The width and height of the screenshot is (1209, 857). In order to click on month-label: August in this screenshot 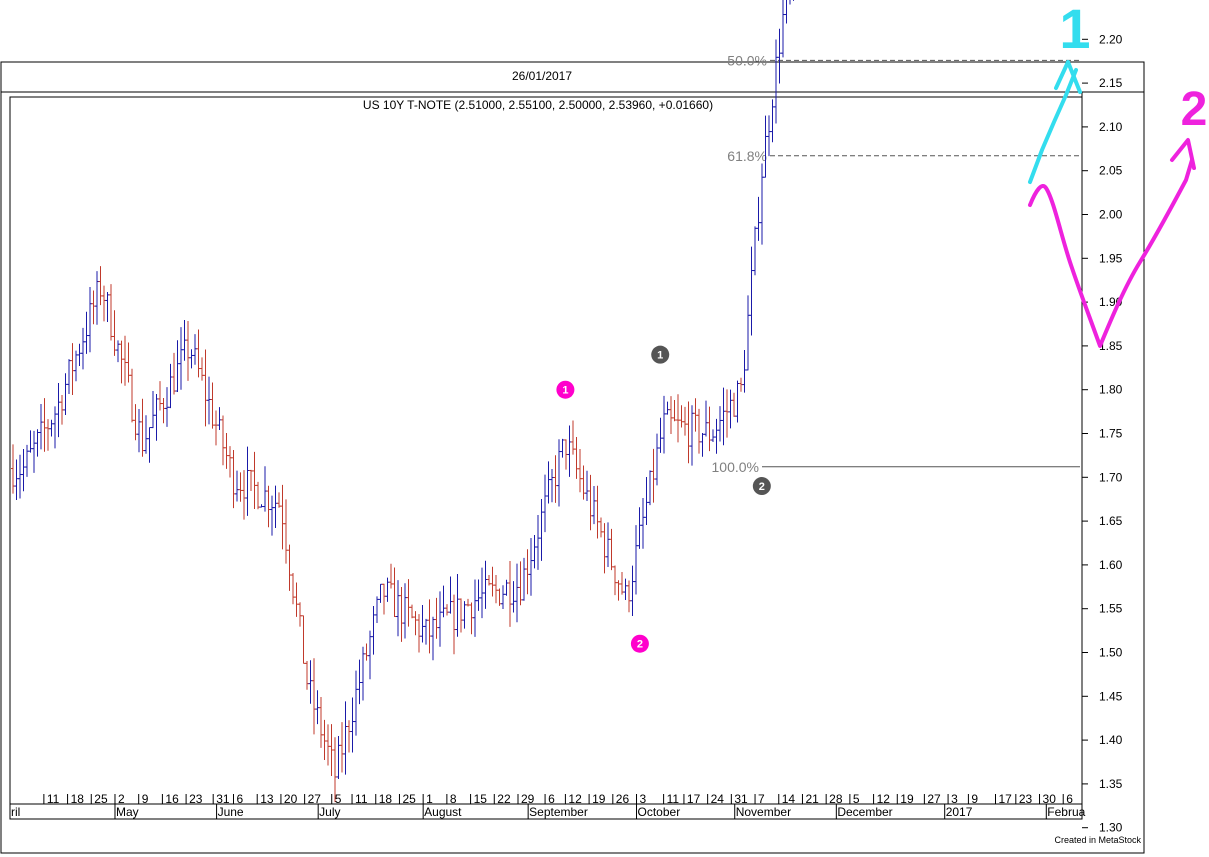, I will do `click(443, 812)`.